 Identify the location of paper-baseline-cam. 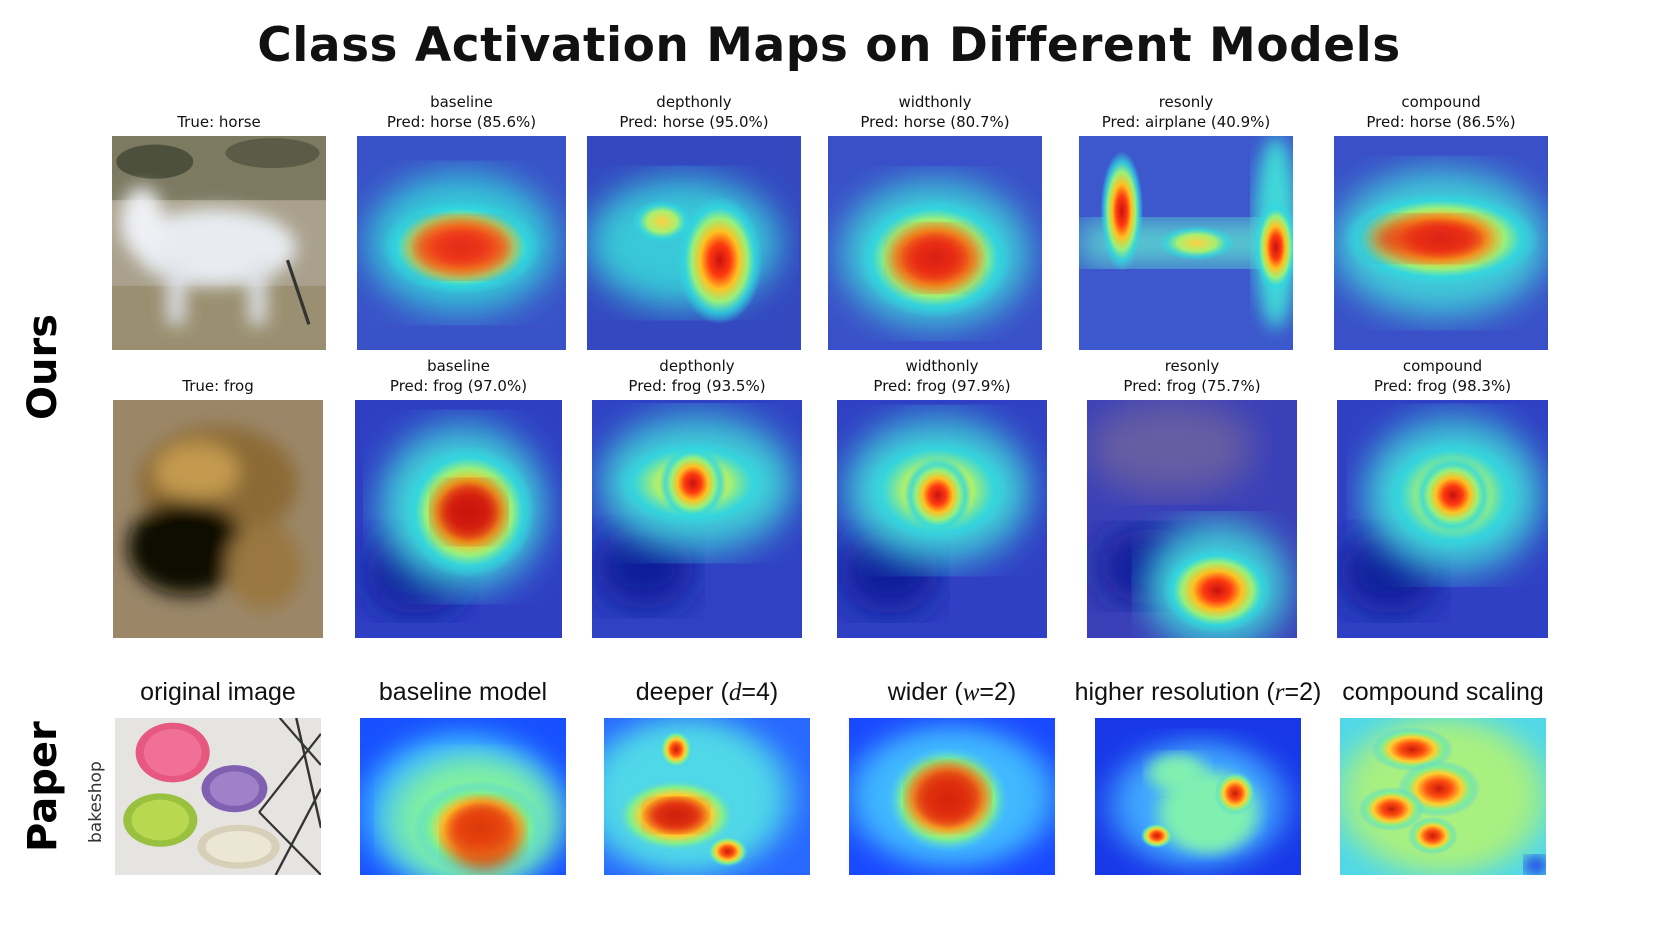
(463, 796).